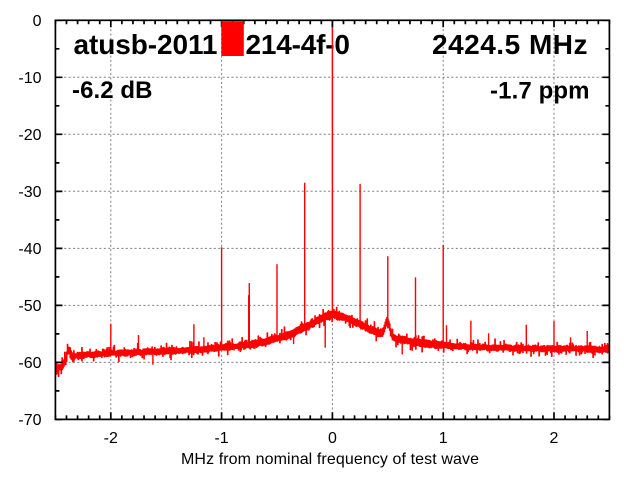 The image size is (640, 480). Describe the element at coordinates (29, 420) in the screenshot. I see `svg-text: -70` at that location.